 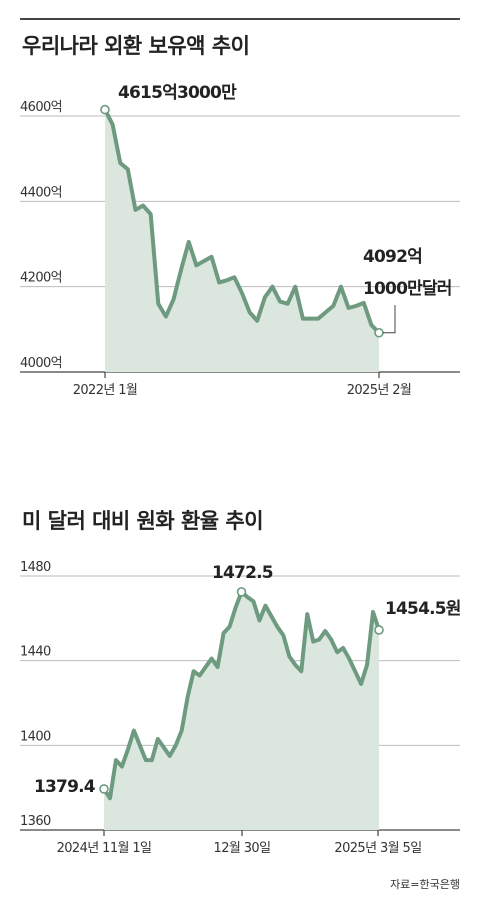 I want to click on y-tick-label: 4600억, so click(x=41, y=107).